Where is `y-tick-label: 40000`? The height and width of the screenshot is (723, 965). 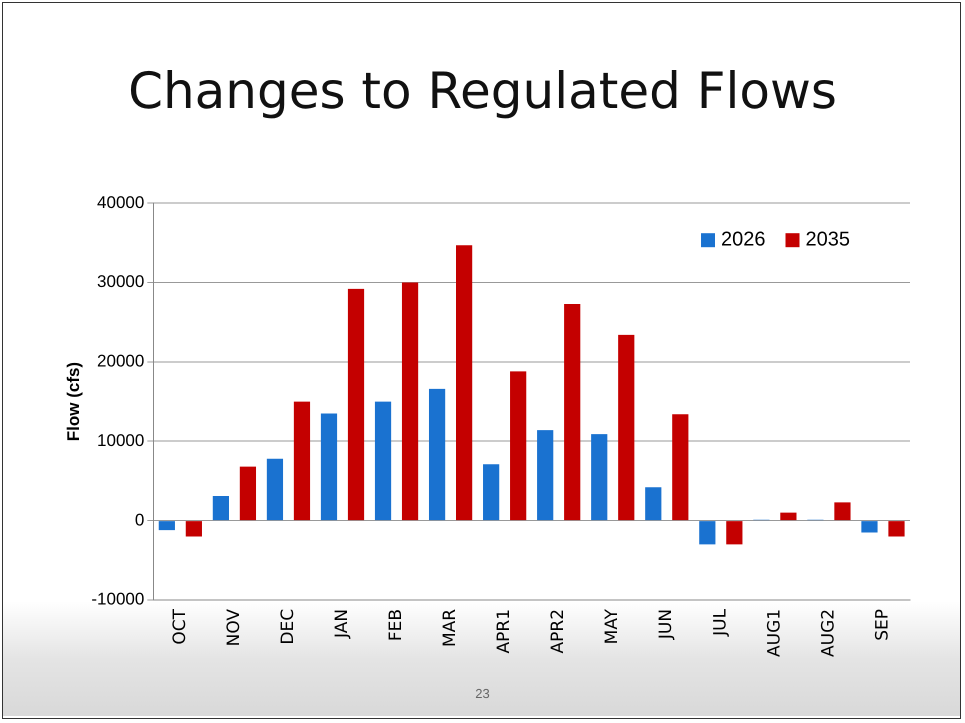 y-tick-label: 40000 is located at coordinates (120, 202).